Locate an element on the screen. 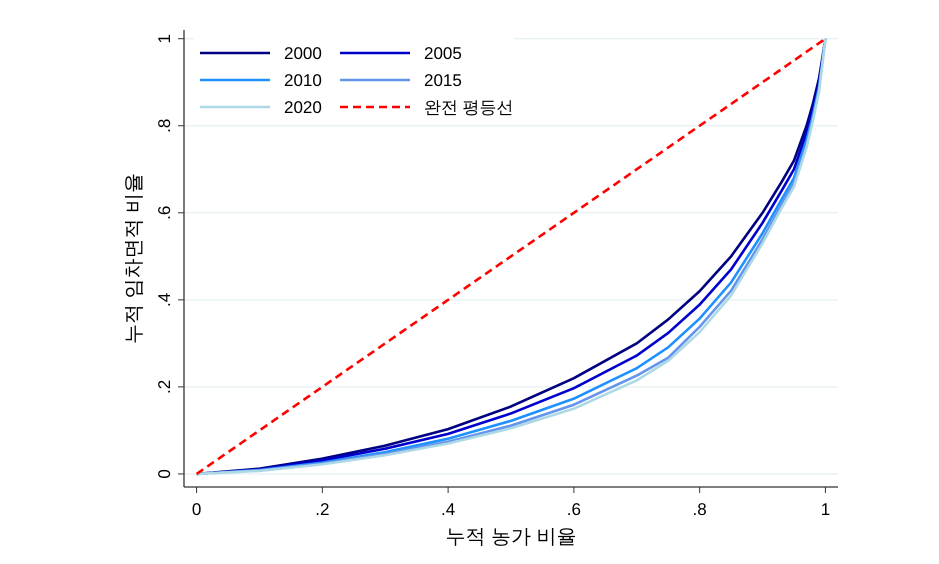 This screenshot has width=939, height=564. legend-label: 2010 is located at coordinates (303, 80).